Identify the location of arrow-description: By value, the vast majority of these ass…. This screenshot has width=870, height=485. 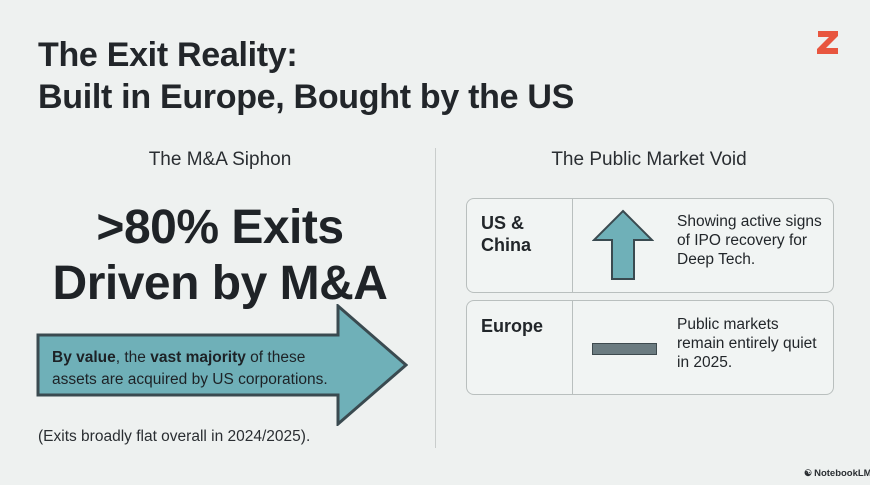
(202, 369).